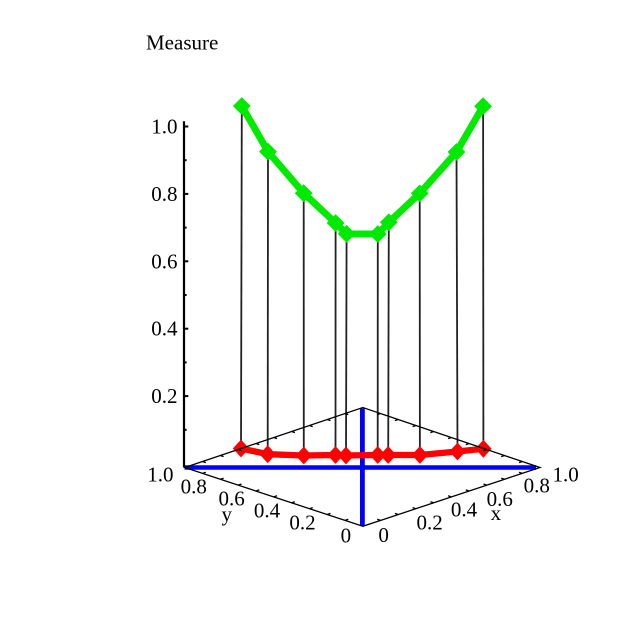 The height and width of the screenshot is (640, 640). I want to click on svg-text: Measure, so click(182, 43).